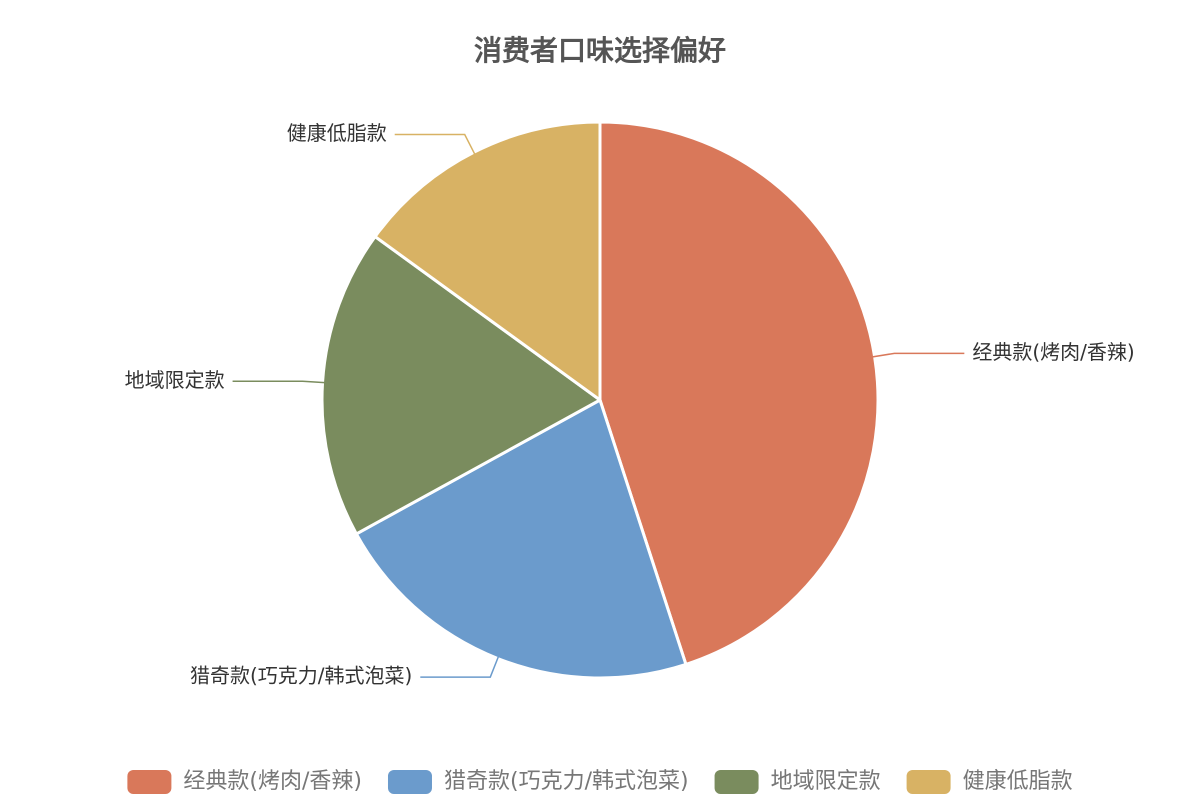 The image size is (1200, 800). Describe the element at coordinates (272, 781) in the screenshot. I see `legend-label: 经典款(烤肉/香辣)` at that location.